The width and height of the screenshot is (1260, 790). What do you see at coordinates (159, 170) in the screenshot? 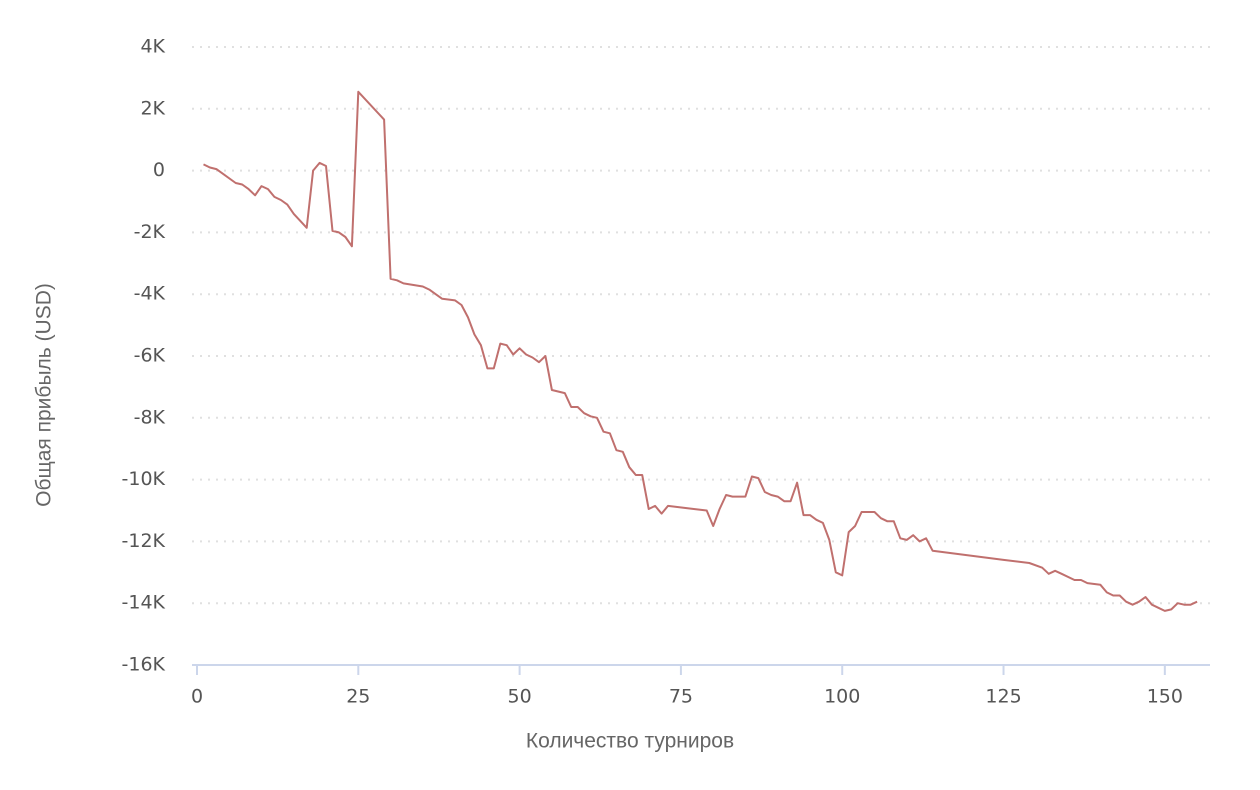
I see `y-tick-label: 0` at bounding box center [159, 170].